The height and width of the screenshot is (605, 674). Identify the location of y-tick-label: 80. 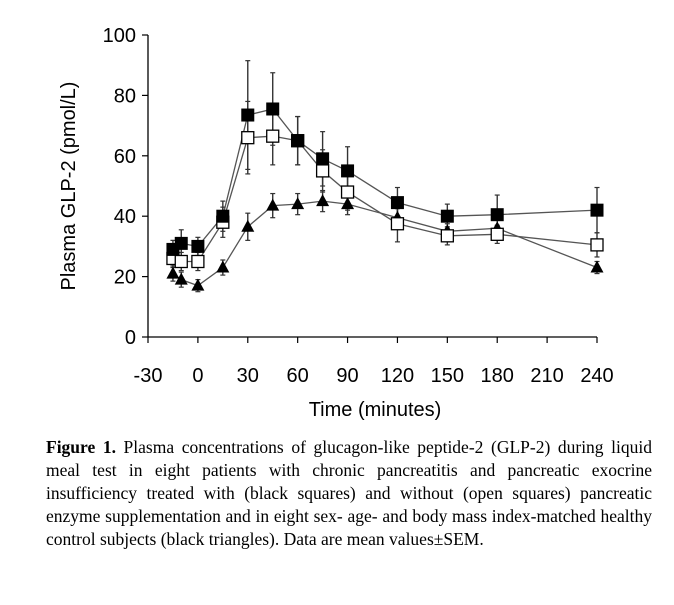
(125, 96).